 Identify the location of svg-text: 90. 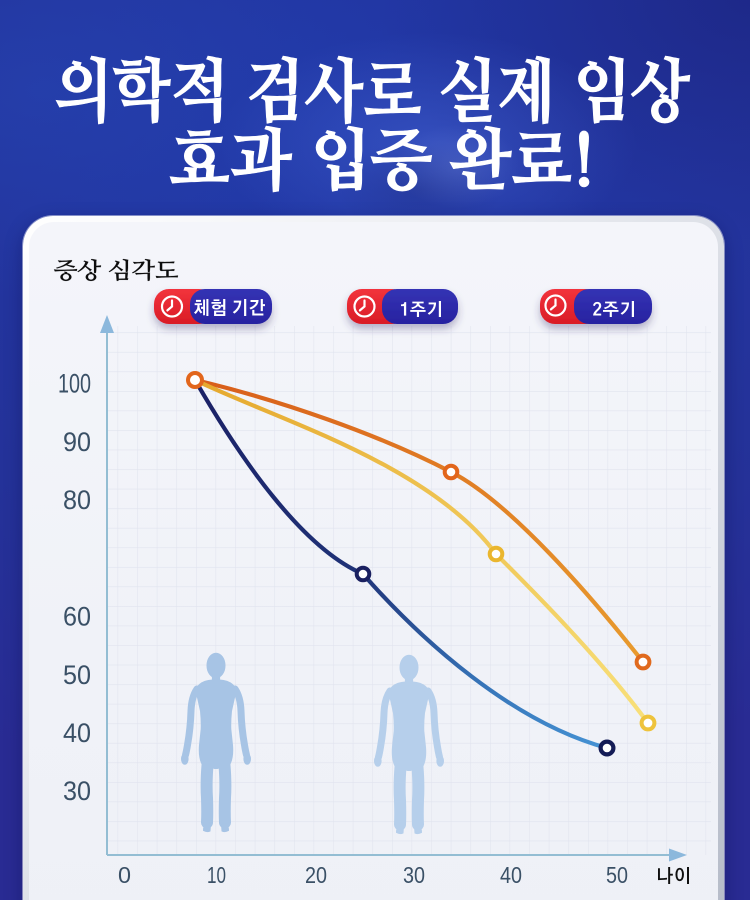
(77, 442).